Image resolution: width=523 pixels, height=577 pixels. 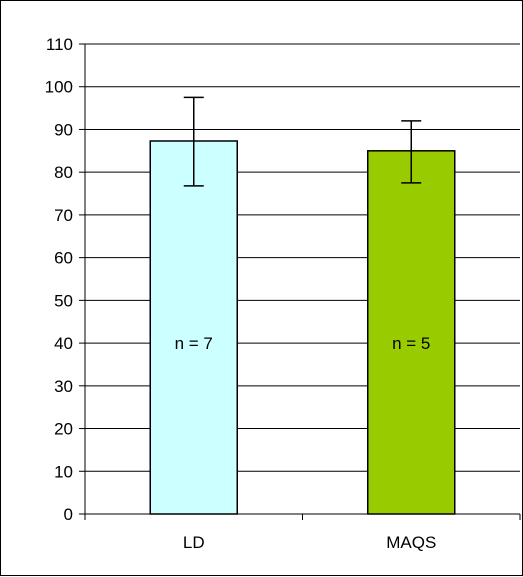 What do you see at coordinates (63, 258) in the screenshot?
I see `y-tick-label: 60` at bounding box center [63, 258].